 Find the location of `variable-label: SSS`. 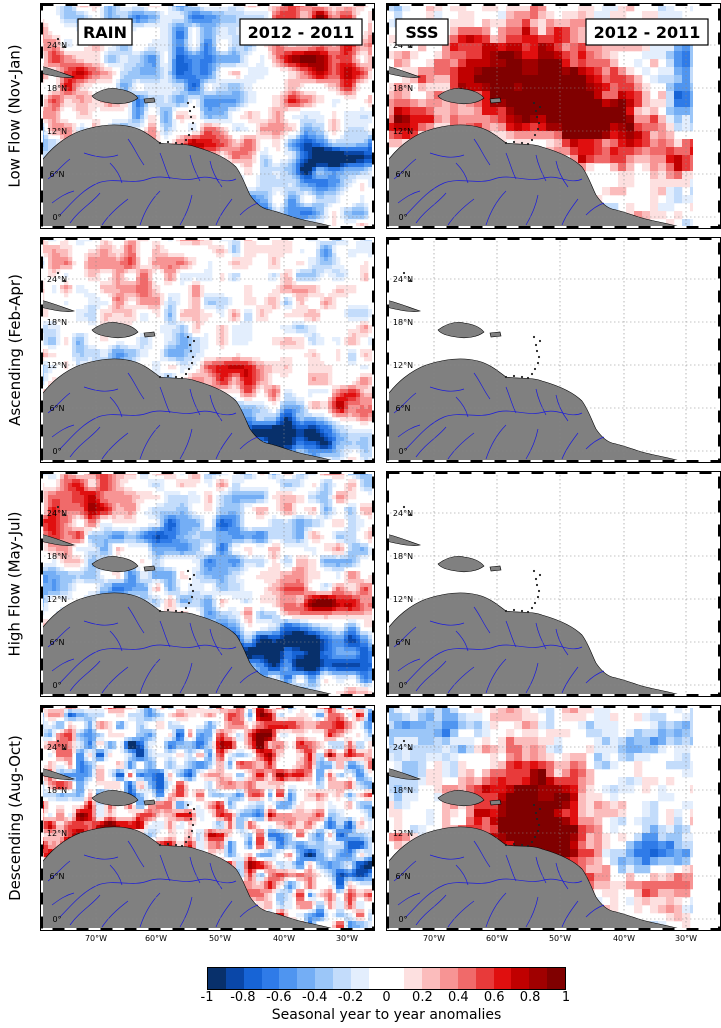

variable-label: SSS is located at coordinates (421, 32).